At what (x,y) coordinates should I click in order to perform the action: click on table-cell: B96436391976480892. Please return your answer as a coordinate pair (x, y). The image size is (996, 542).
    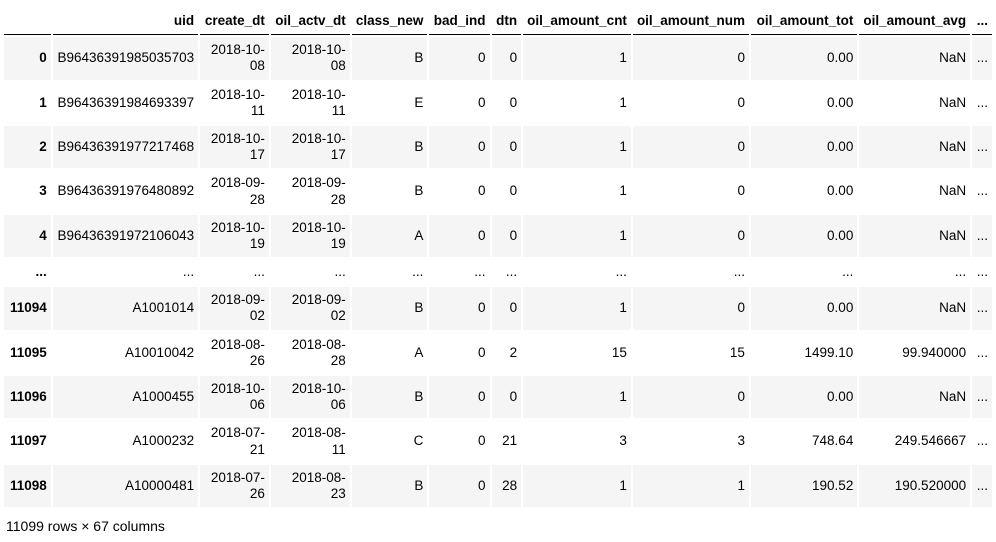
    Looking at the image, I should click on (126, 191).